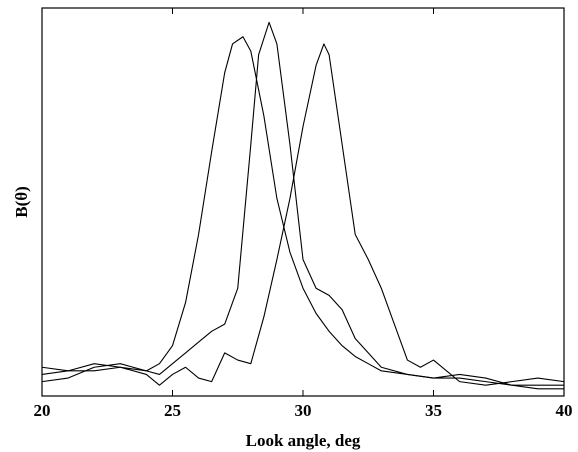  I want to click on x-tick-label: 35, so click(433, 410).